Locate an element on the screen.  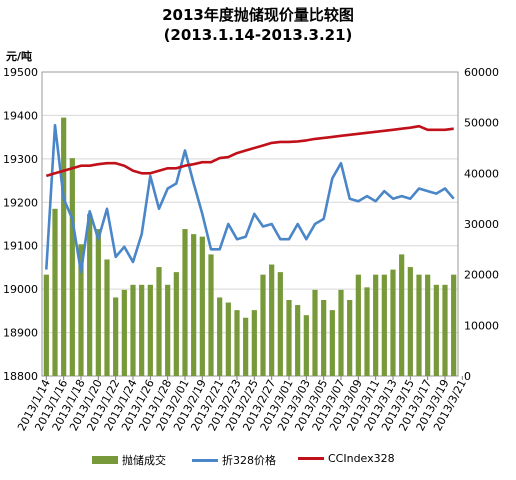
legend-item-ccindex: CCIndex328 is located at coordinates (346, 458).